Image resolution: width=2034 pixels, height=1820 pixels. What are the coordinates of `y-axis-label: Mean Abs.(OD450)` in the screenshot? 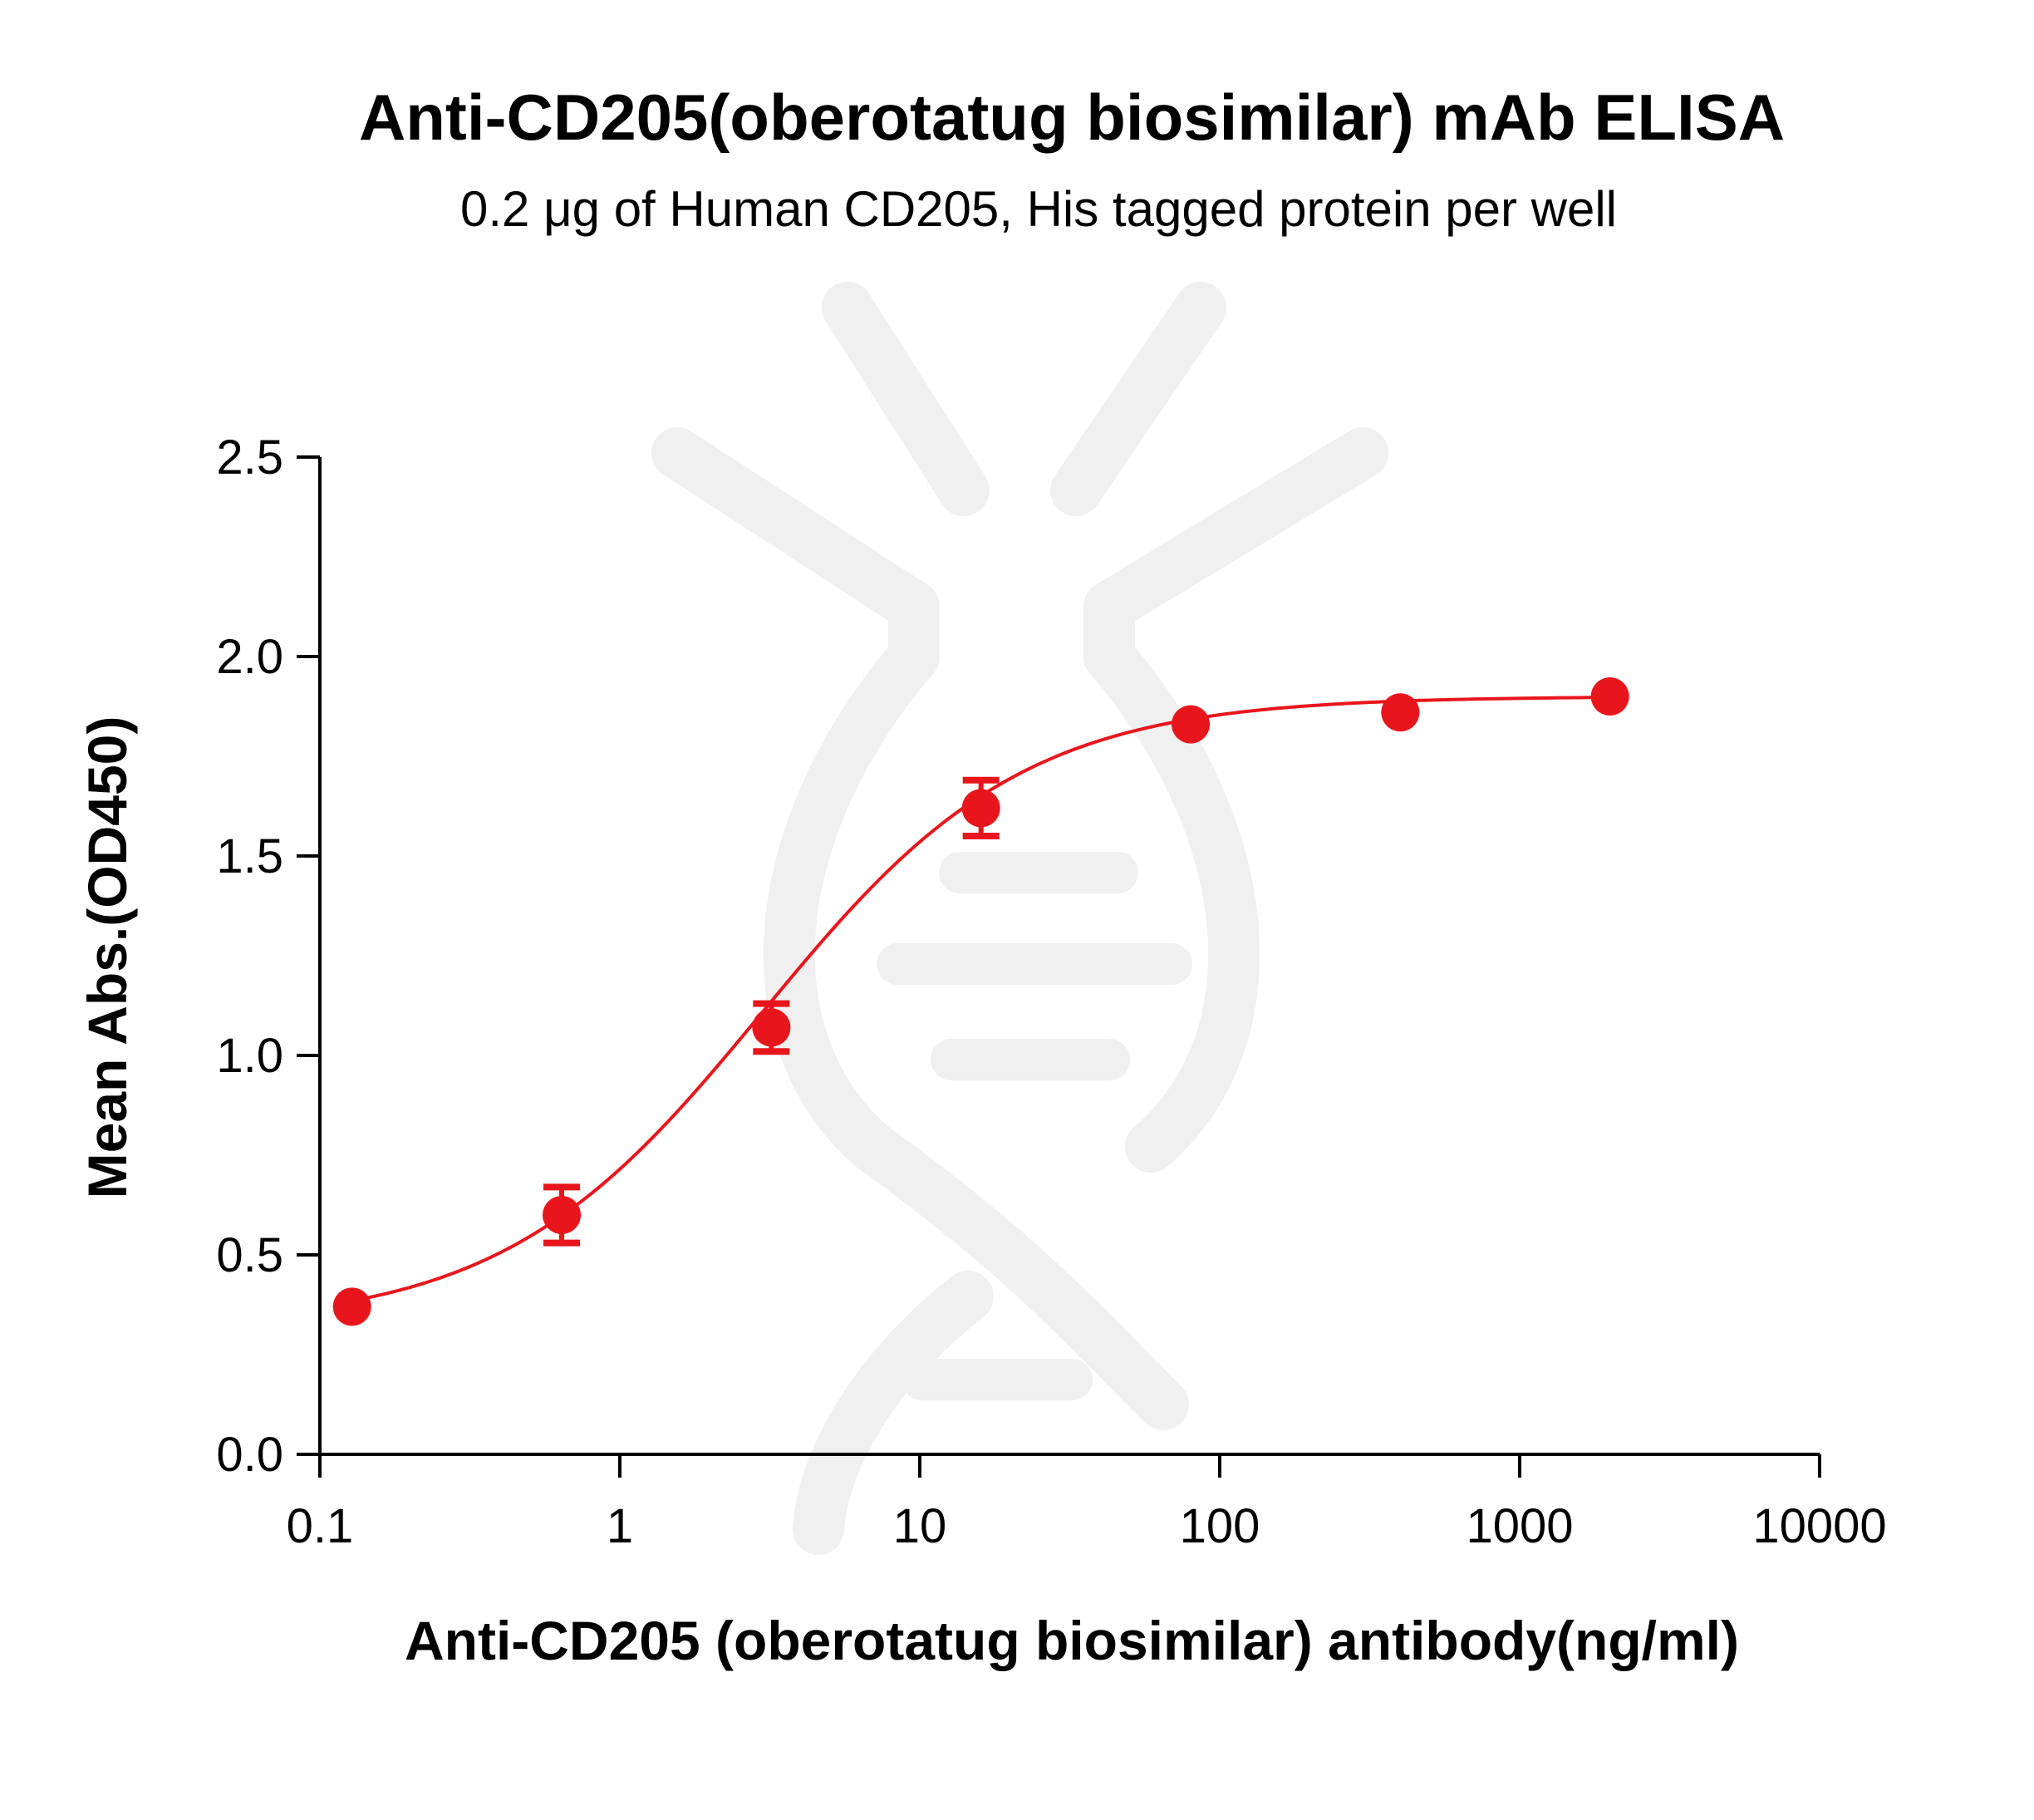 It's located at (107, 957).